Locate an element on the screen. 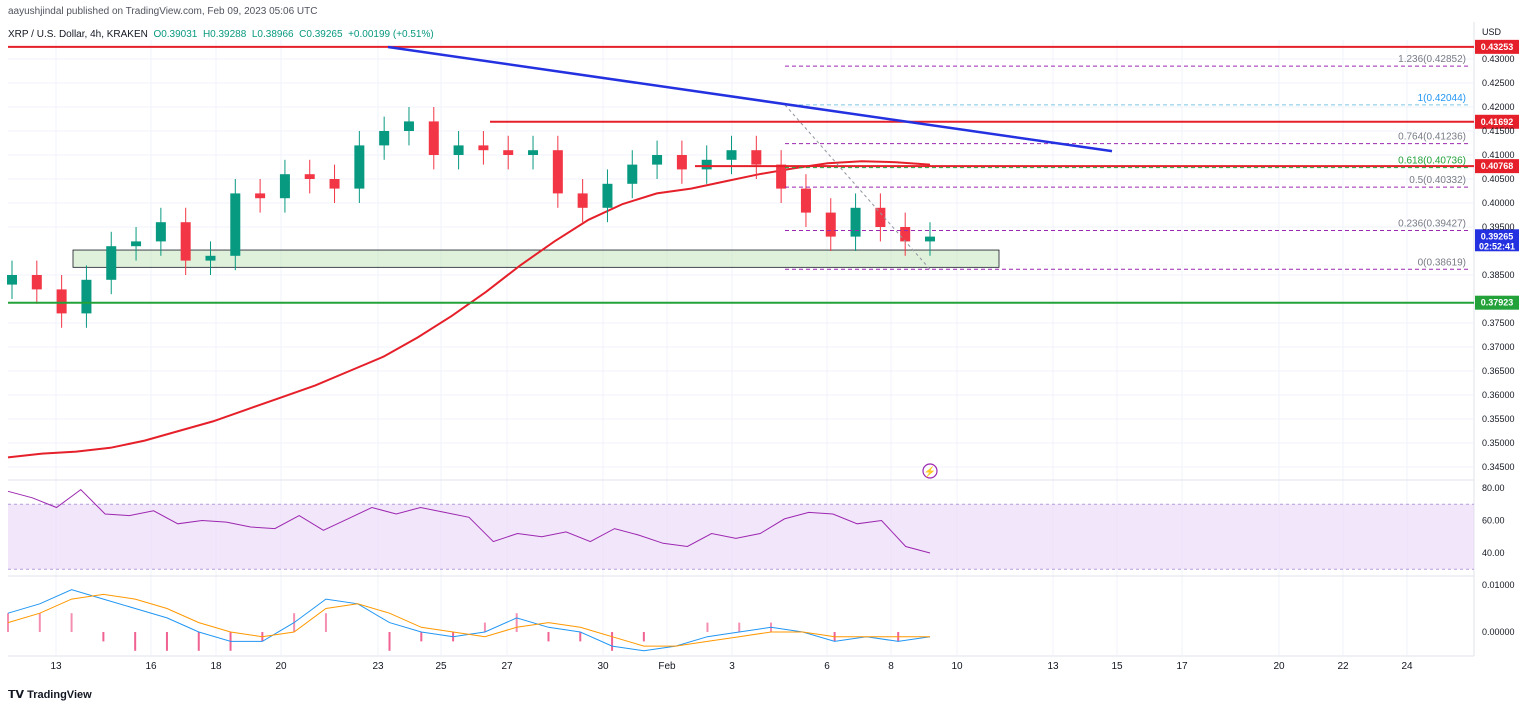 The image size is (1536, 708). date-tick-label: 10 is located at coordinates (957, 666).